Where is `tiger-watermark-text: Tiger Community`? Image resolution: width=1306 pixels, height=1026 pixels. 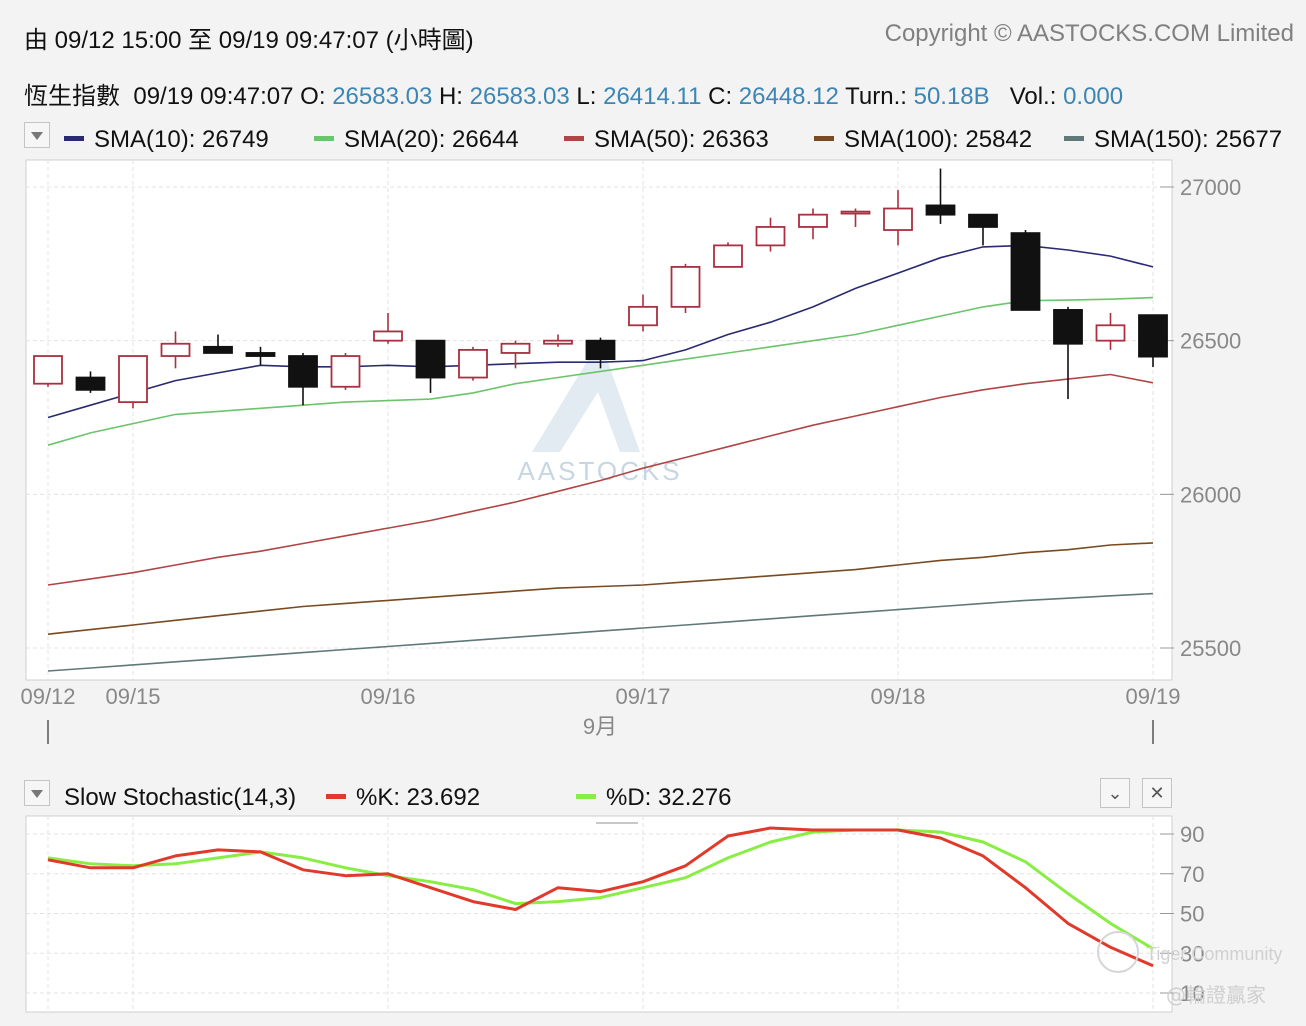
tiger-watermark-text: Tiger Community is located at coordinates (1214, 954).